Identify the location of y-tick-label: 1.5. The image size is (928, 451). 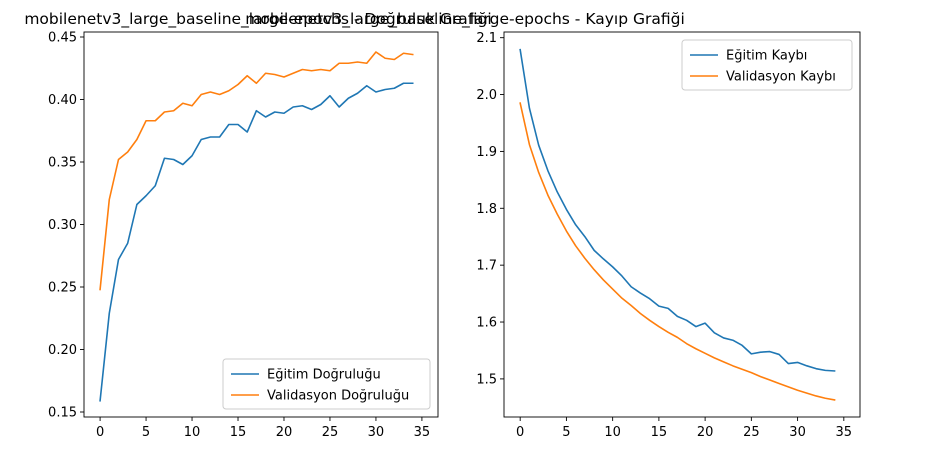
(486, 379).